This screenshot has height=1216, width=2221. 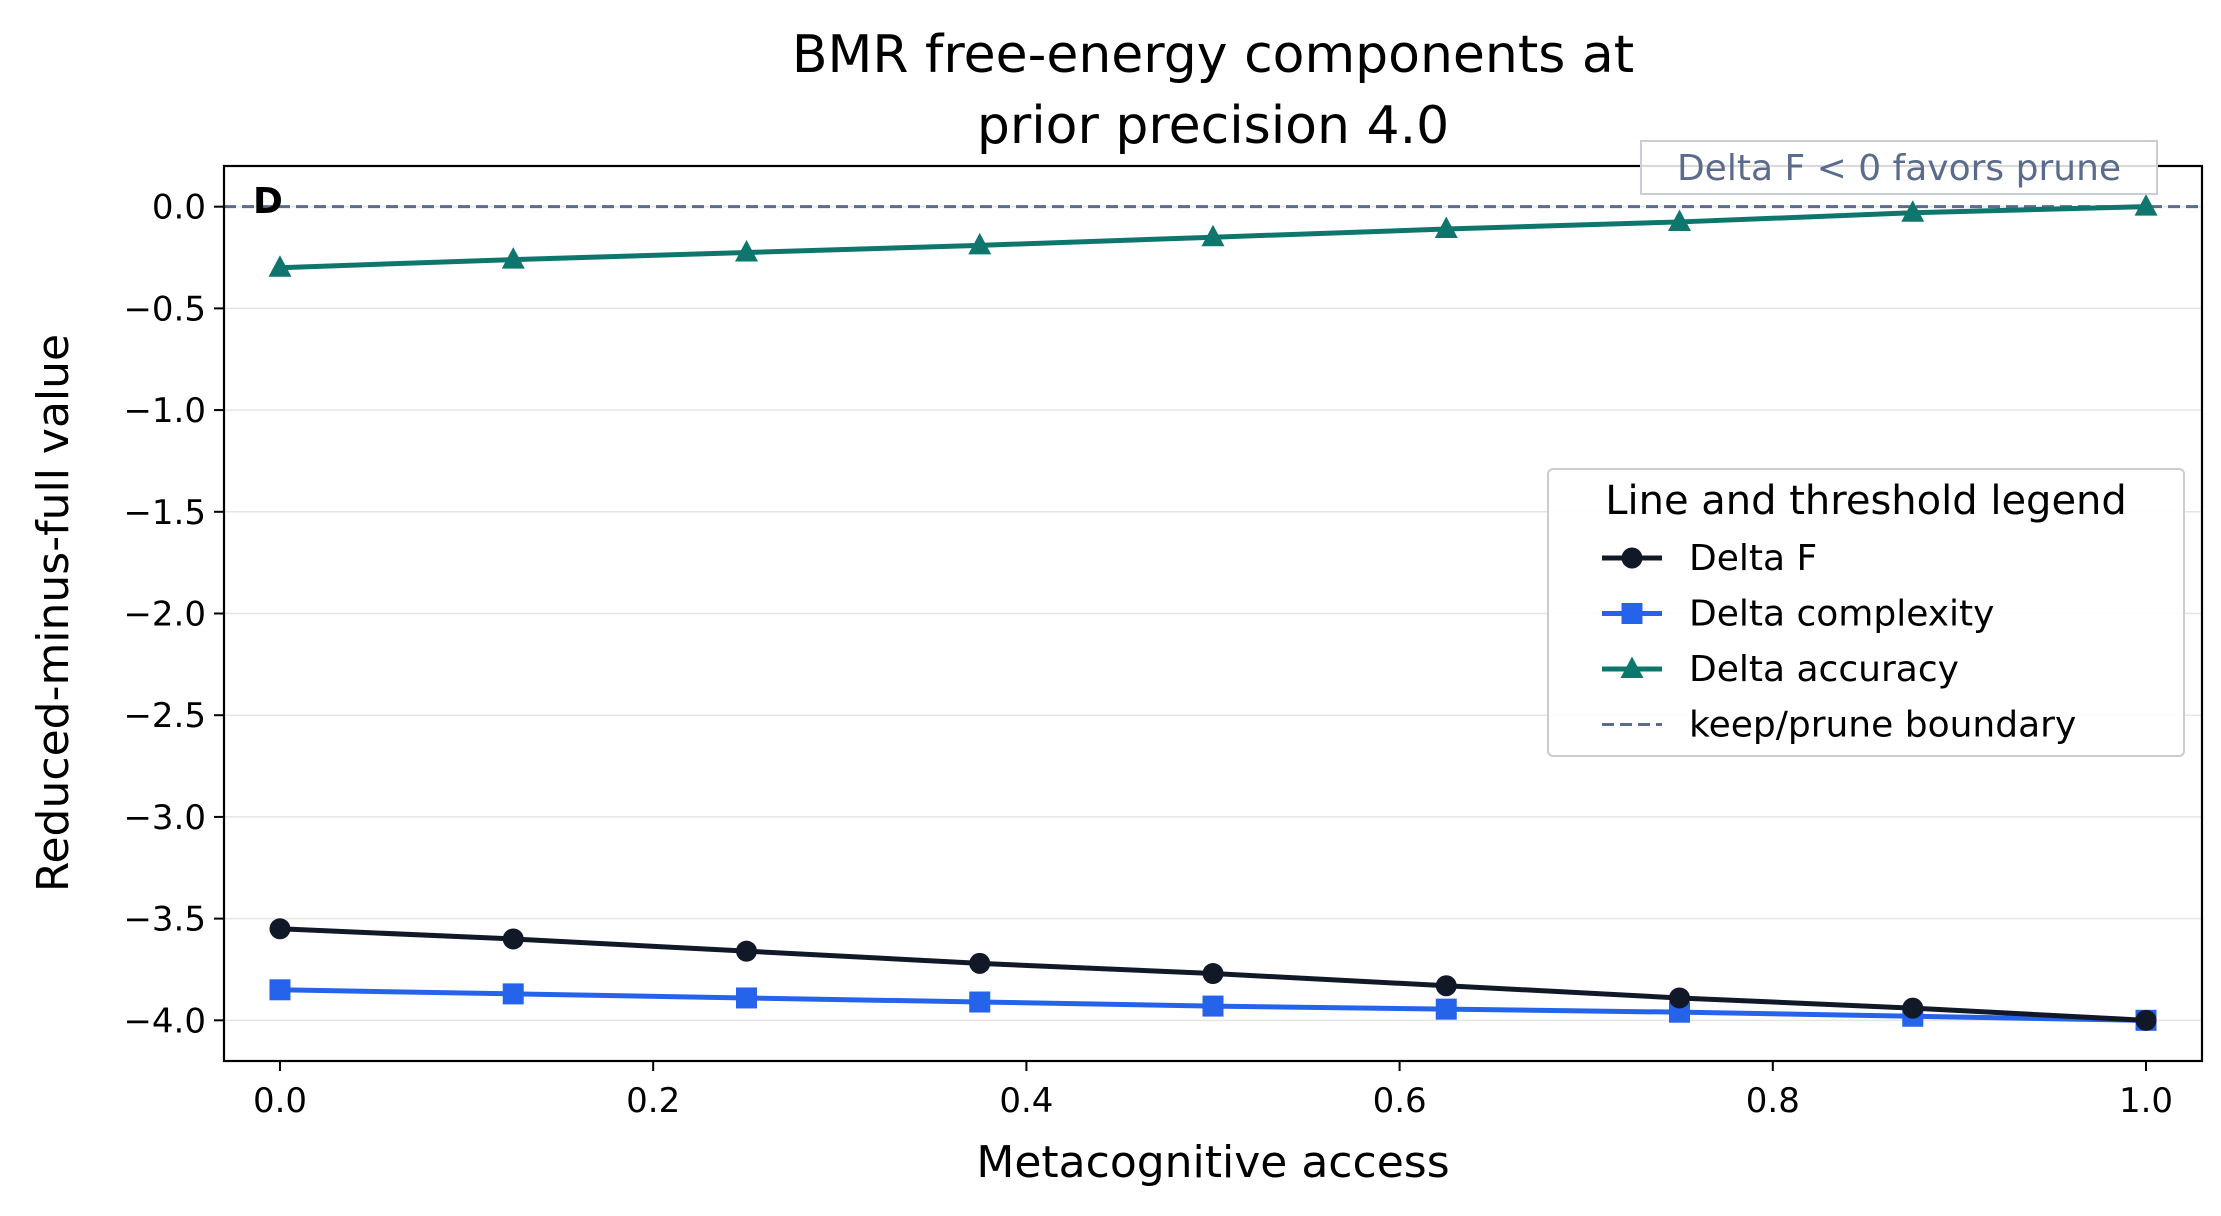 I want to click on legend-title: Line and threshold legend, so click(x=1866, y=501).